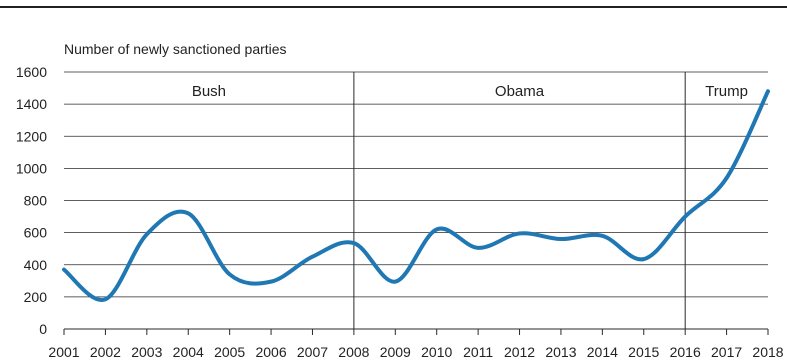  I want to click on x-tick-label: 2004, so click(188, 352).